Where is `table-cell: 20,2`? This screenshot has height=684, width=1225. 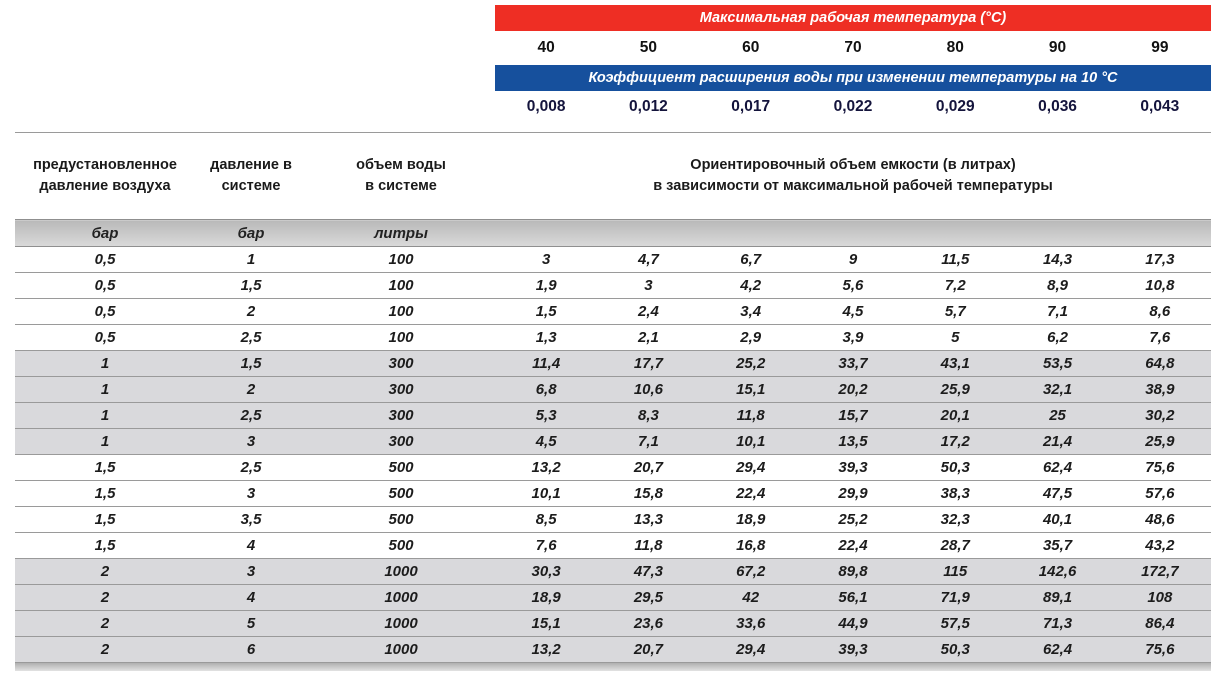 table-cell: 20,2 is located at coordinates (853, 389).